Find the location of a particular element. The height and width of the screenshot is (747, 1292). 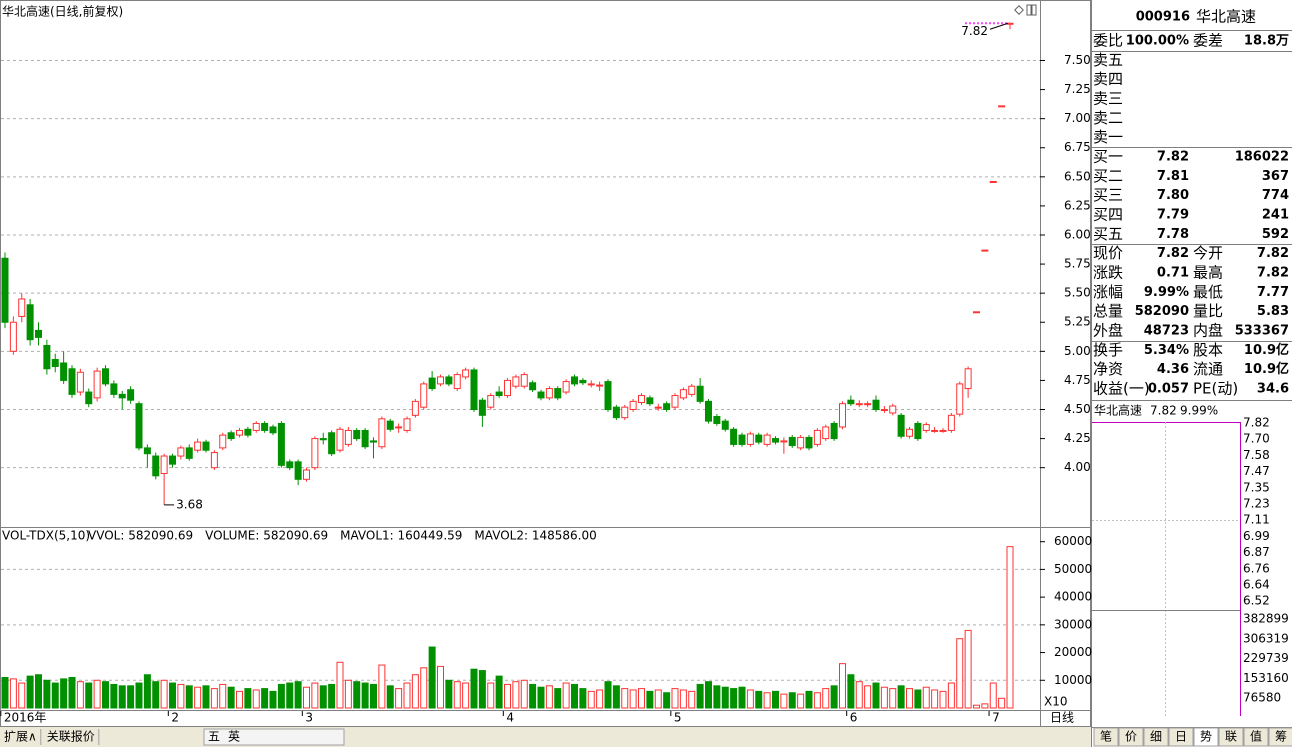

tab: 筹 is located at coordinates (1281, 737).